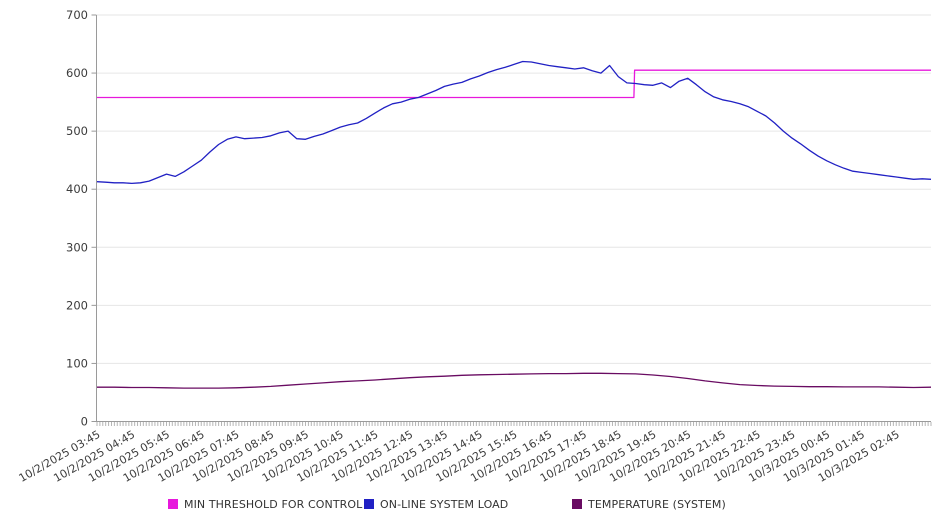 This screenshot has height=526, width=946. What do you see at coordinates (514, 84) in the screenshot?
I see `series-line-min-threshold-for-control` at bounding box center [514, 84].